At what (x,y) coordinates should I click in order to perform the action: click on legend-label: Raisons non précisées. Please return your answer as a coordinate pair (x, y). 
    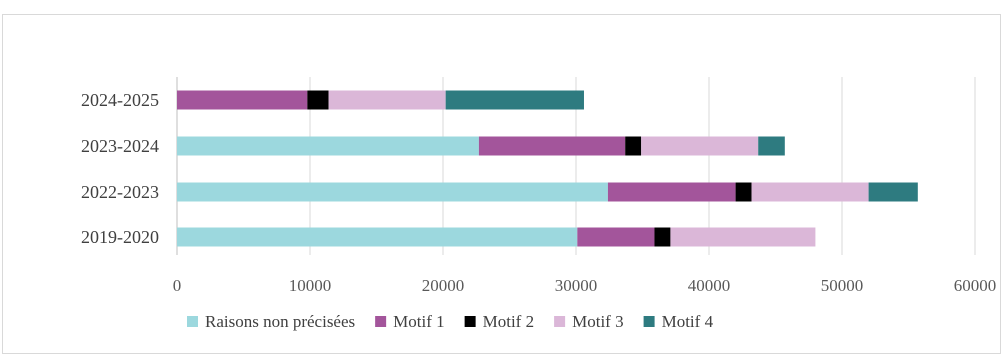
    Looking at the image, I should click on (280, 321).